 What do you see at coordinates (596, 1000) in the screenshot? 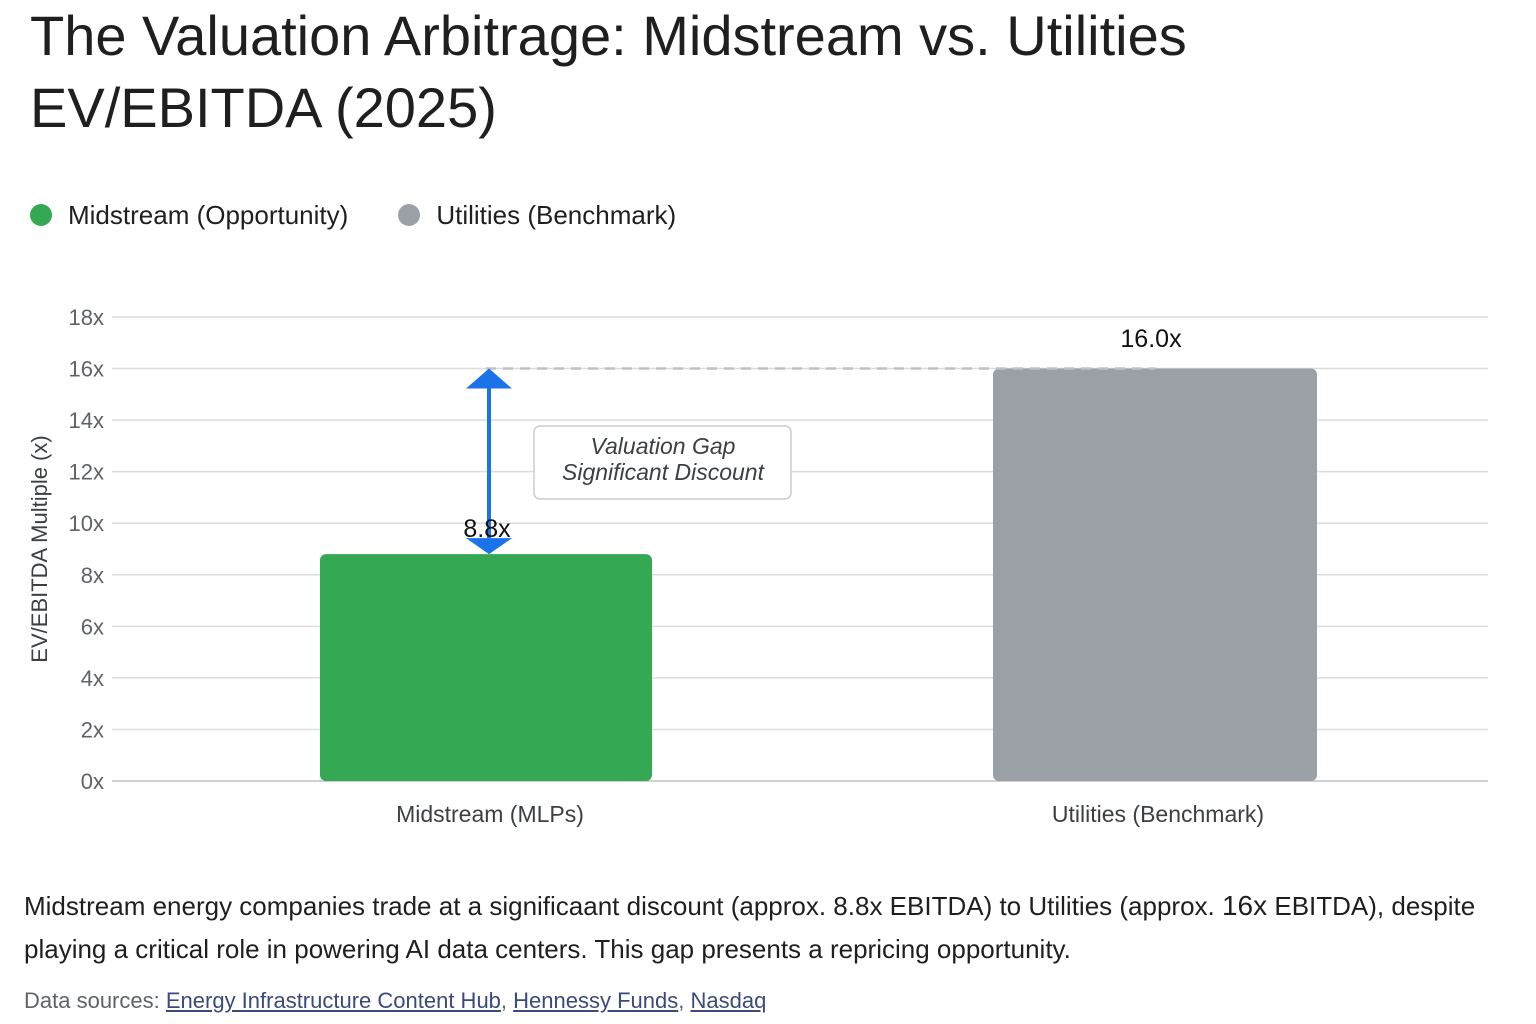
I see `source-link-hennessy: Hennessy Funds` at bounding box center [596, 1000].